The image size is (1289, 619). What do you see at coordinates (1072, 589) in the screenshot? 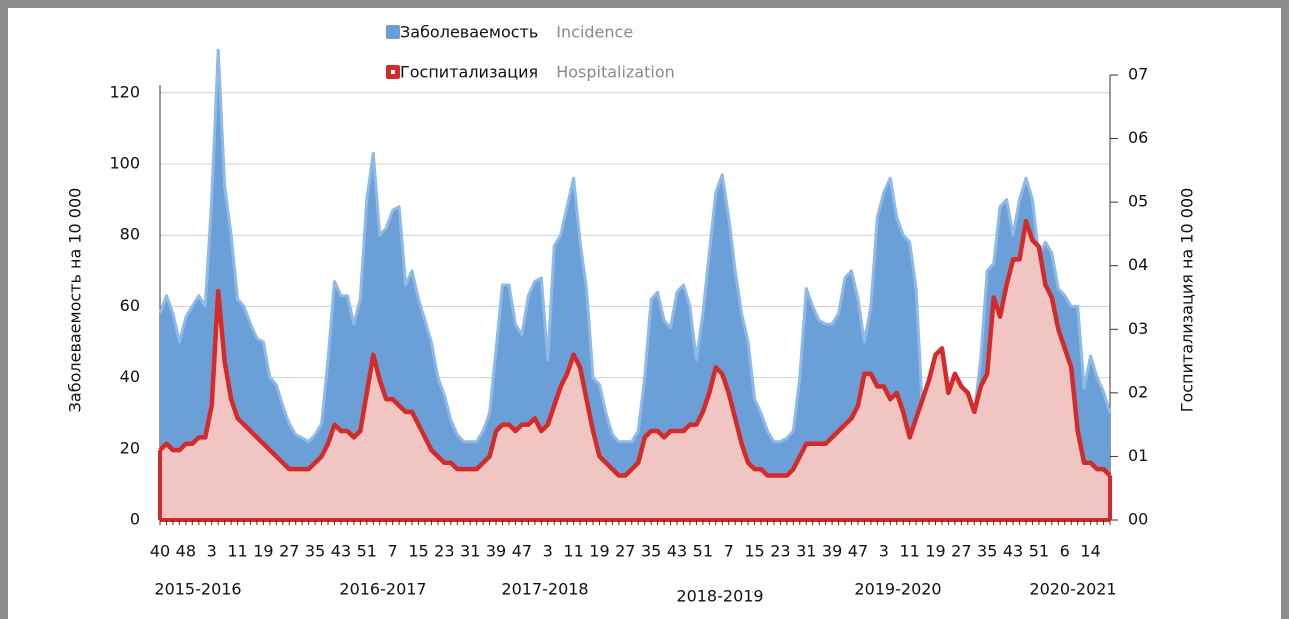
I see `season-label: 2020-2021` at bounding box center [1072, 589].